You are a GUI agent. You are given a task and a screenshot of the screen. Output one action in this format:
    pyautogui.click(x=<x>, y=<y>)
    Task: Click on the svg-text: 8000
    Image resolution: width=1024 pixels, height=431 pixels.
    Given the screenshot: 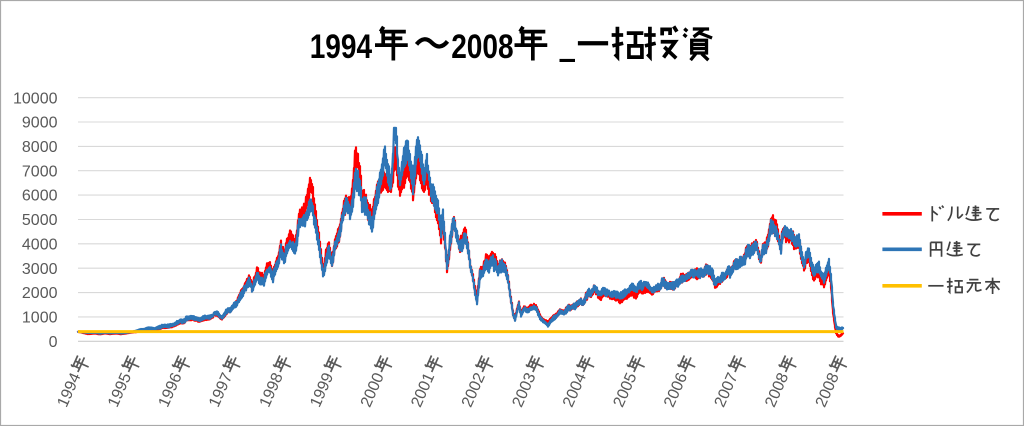 What is the action you would take?
    pyautogui.click(x=40, y=147)
    